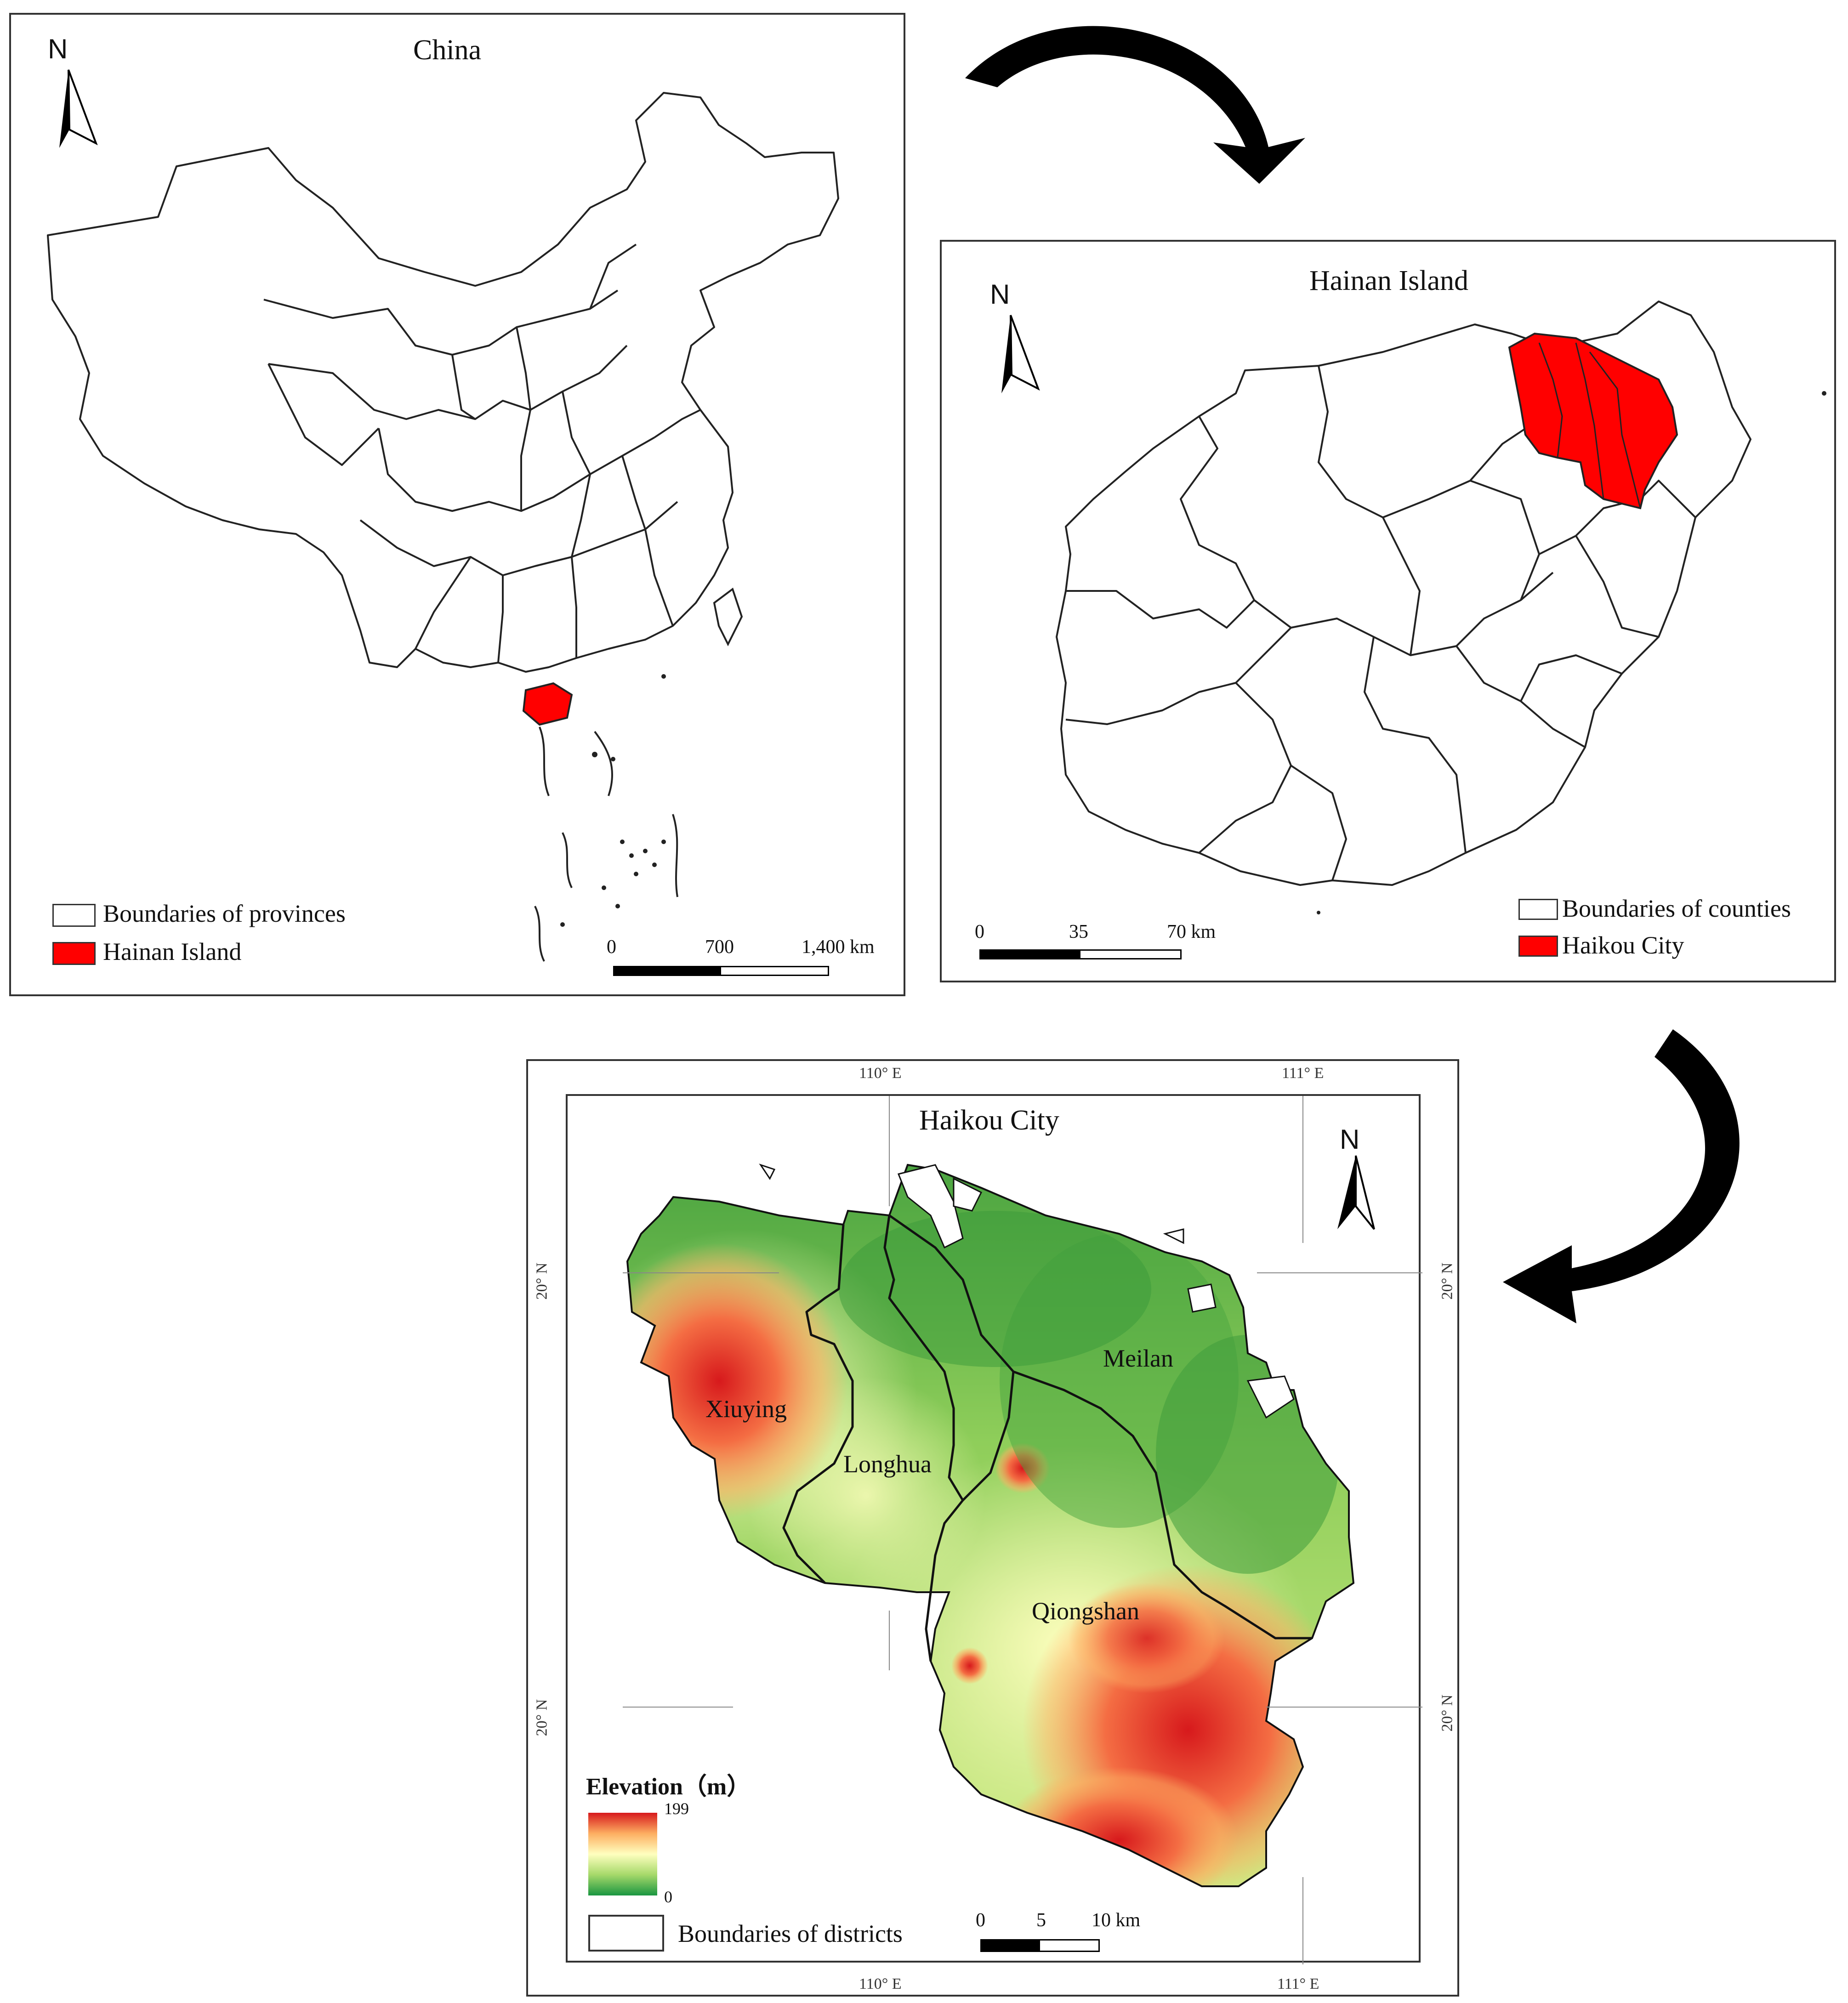 The width and height of the screenshot is (1848, 2003). Describe the element at coordinates (1441, 607) in the screenshot. I see `hainan-county-map` at that location.